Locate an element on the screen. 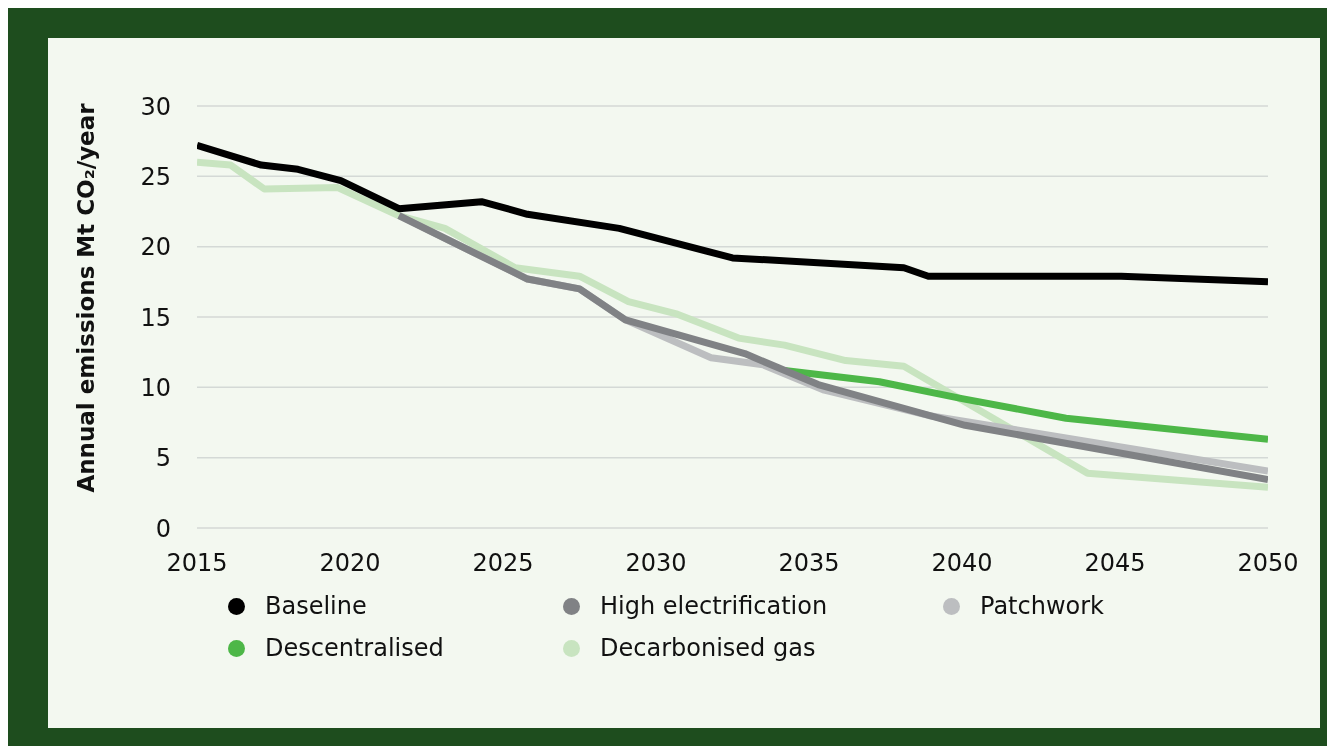  y-tick-label: 20 is located at coordinates (155, 247).